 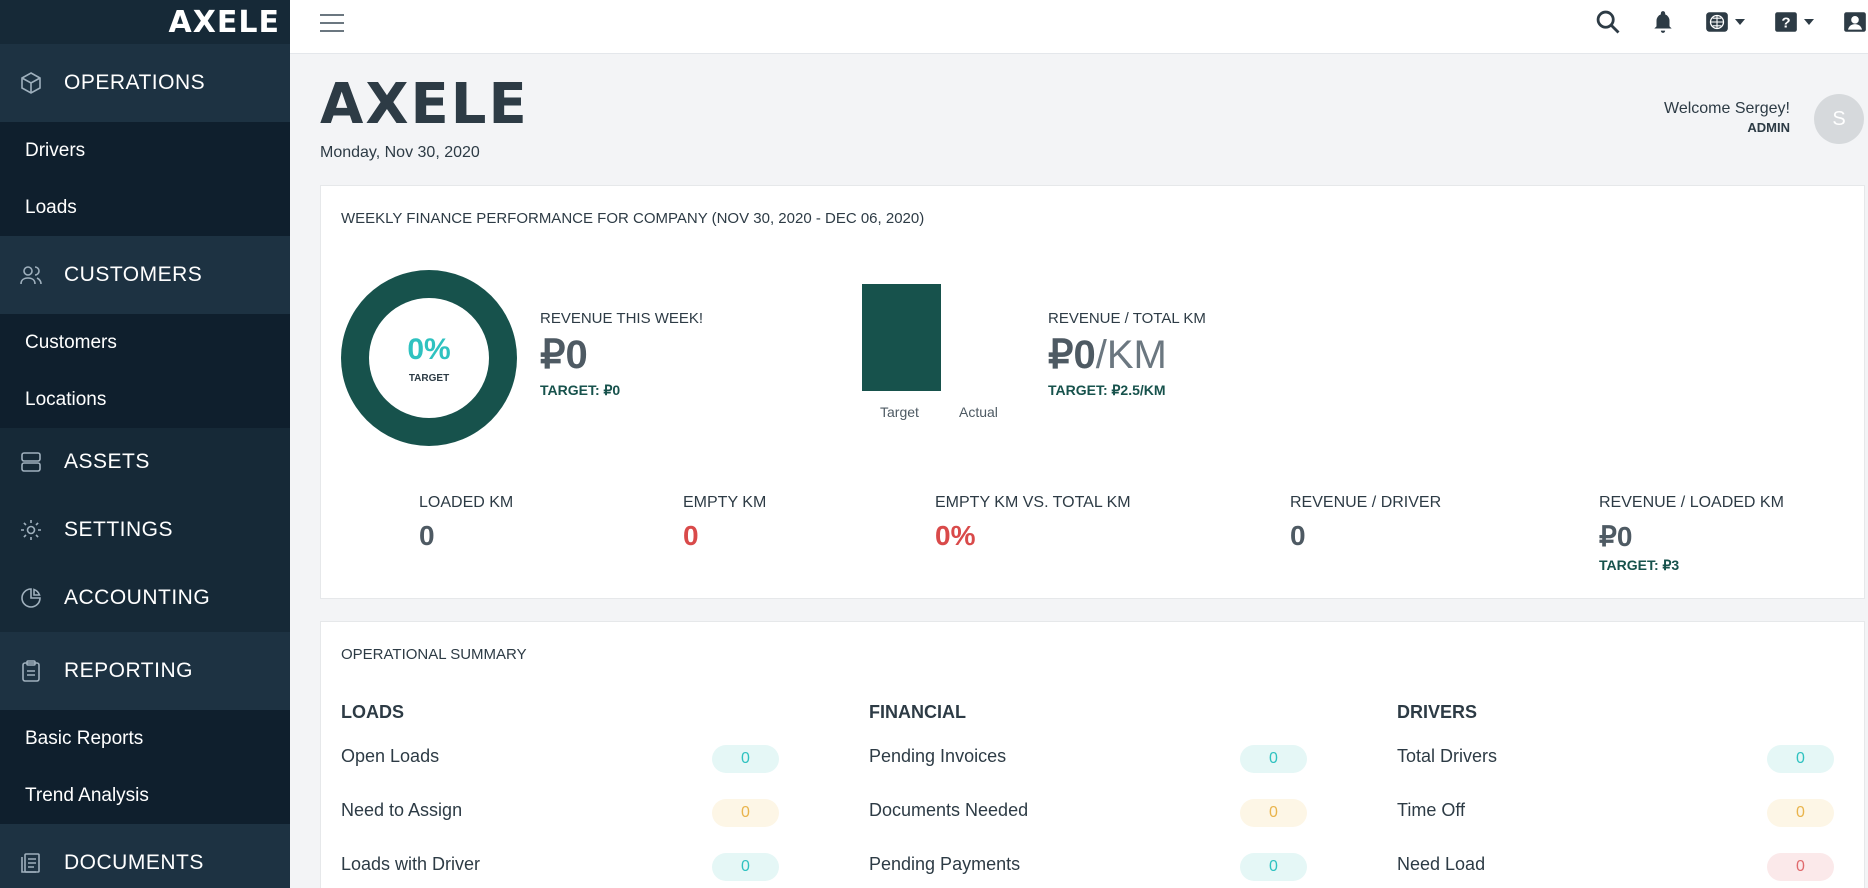 What do you see at coordinates (1131, 355) in the screenshot?
I see `revenue-km-unit: /KM` at bounding box center [1131, 355].